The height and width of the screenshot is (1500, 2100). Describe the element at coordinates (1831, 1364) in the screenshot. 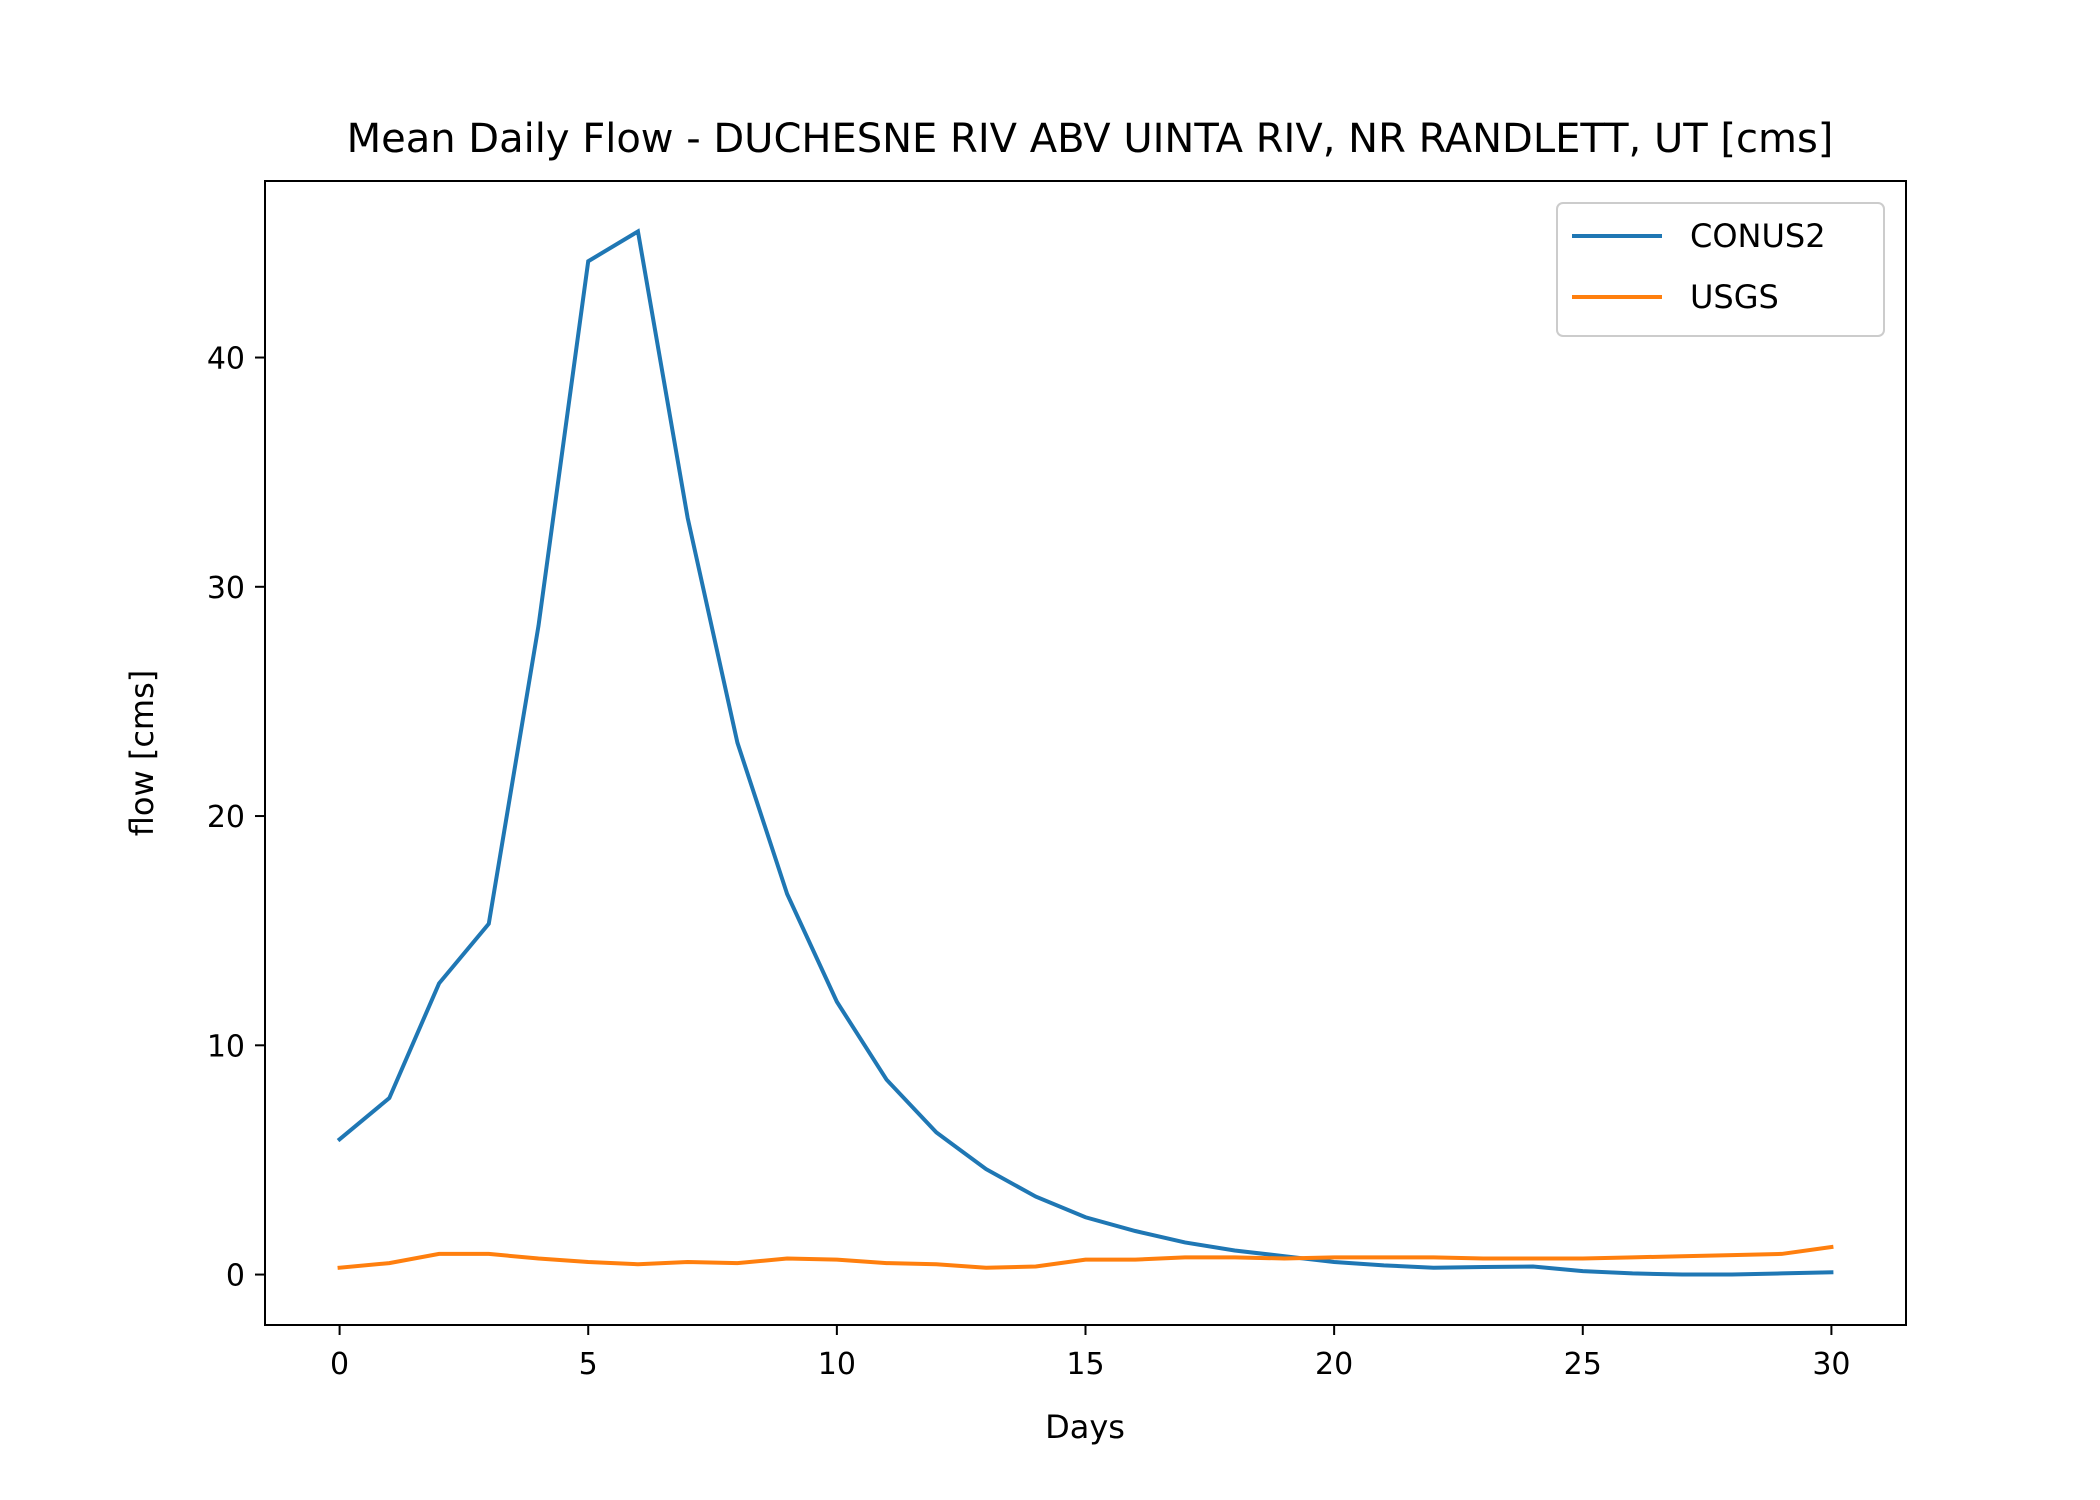

I see `x-tick-label: 30` at that location.